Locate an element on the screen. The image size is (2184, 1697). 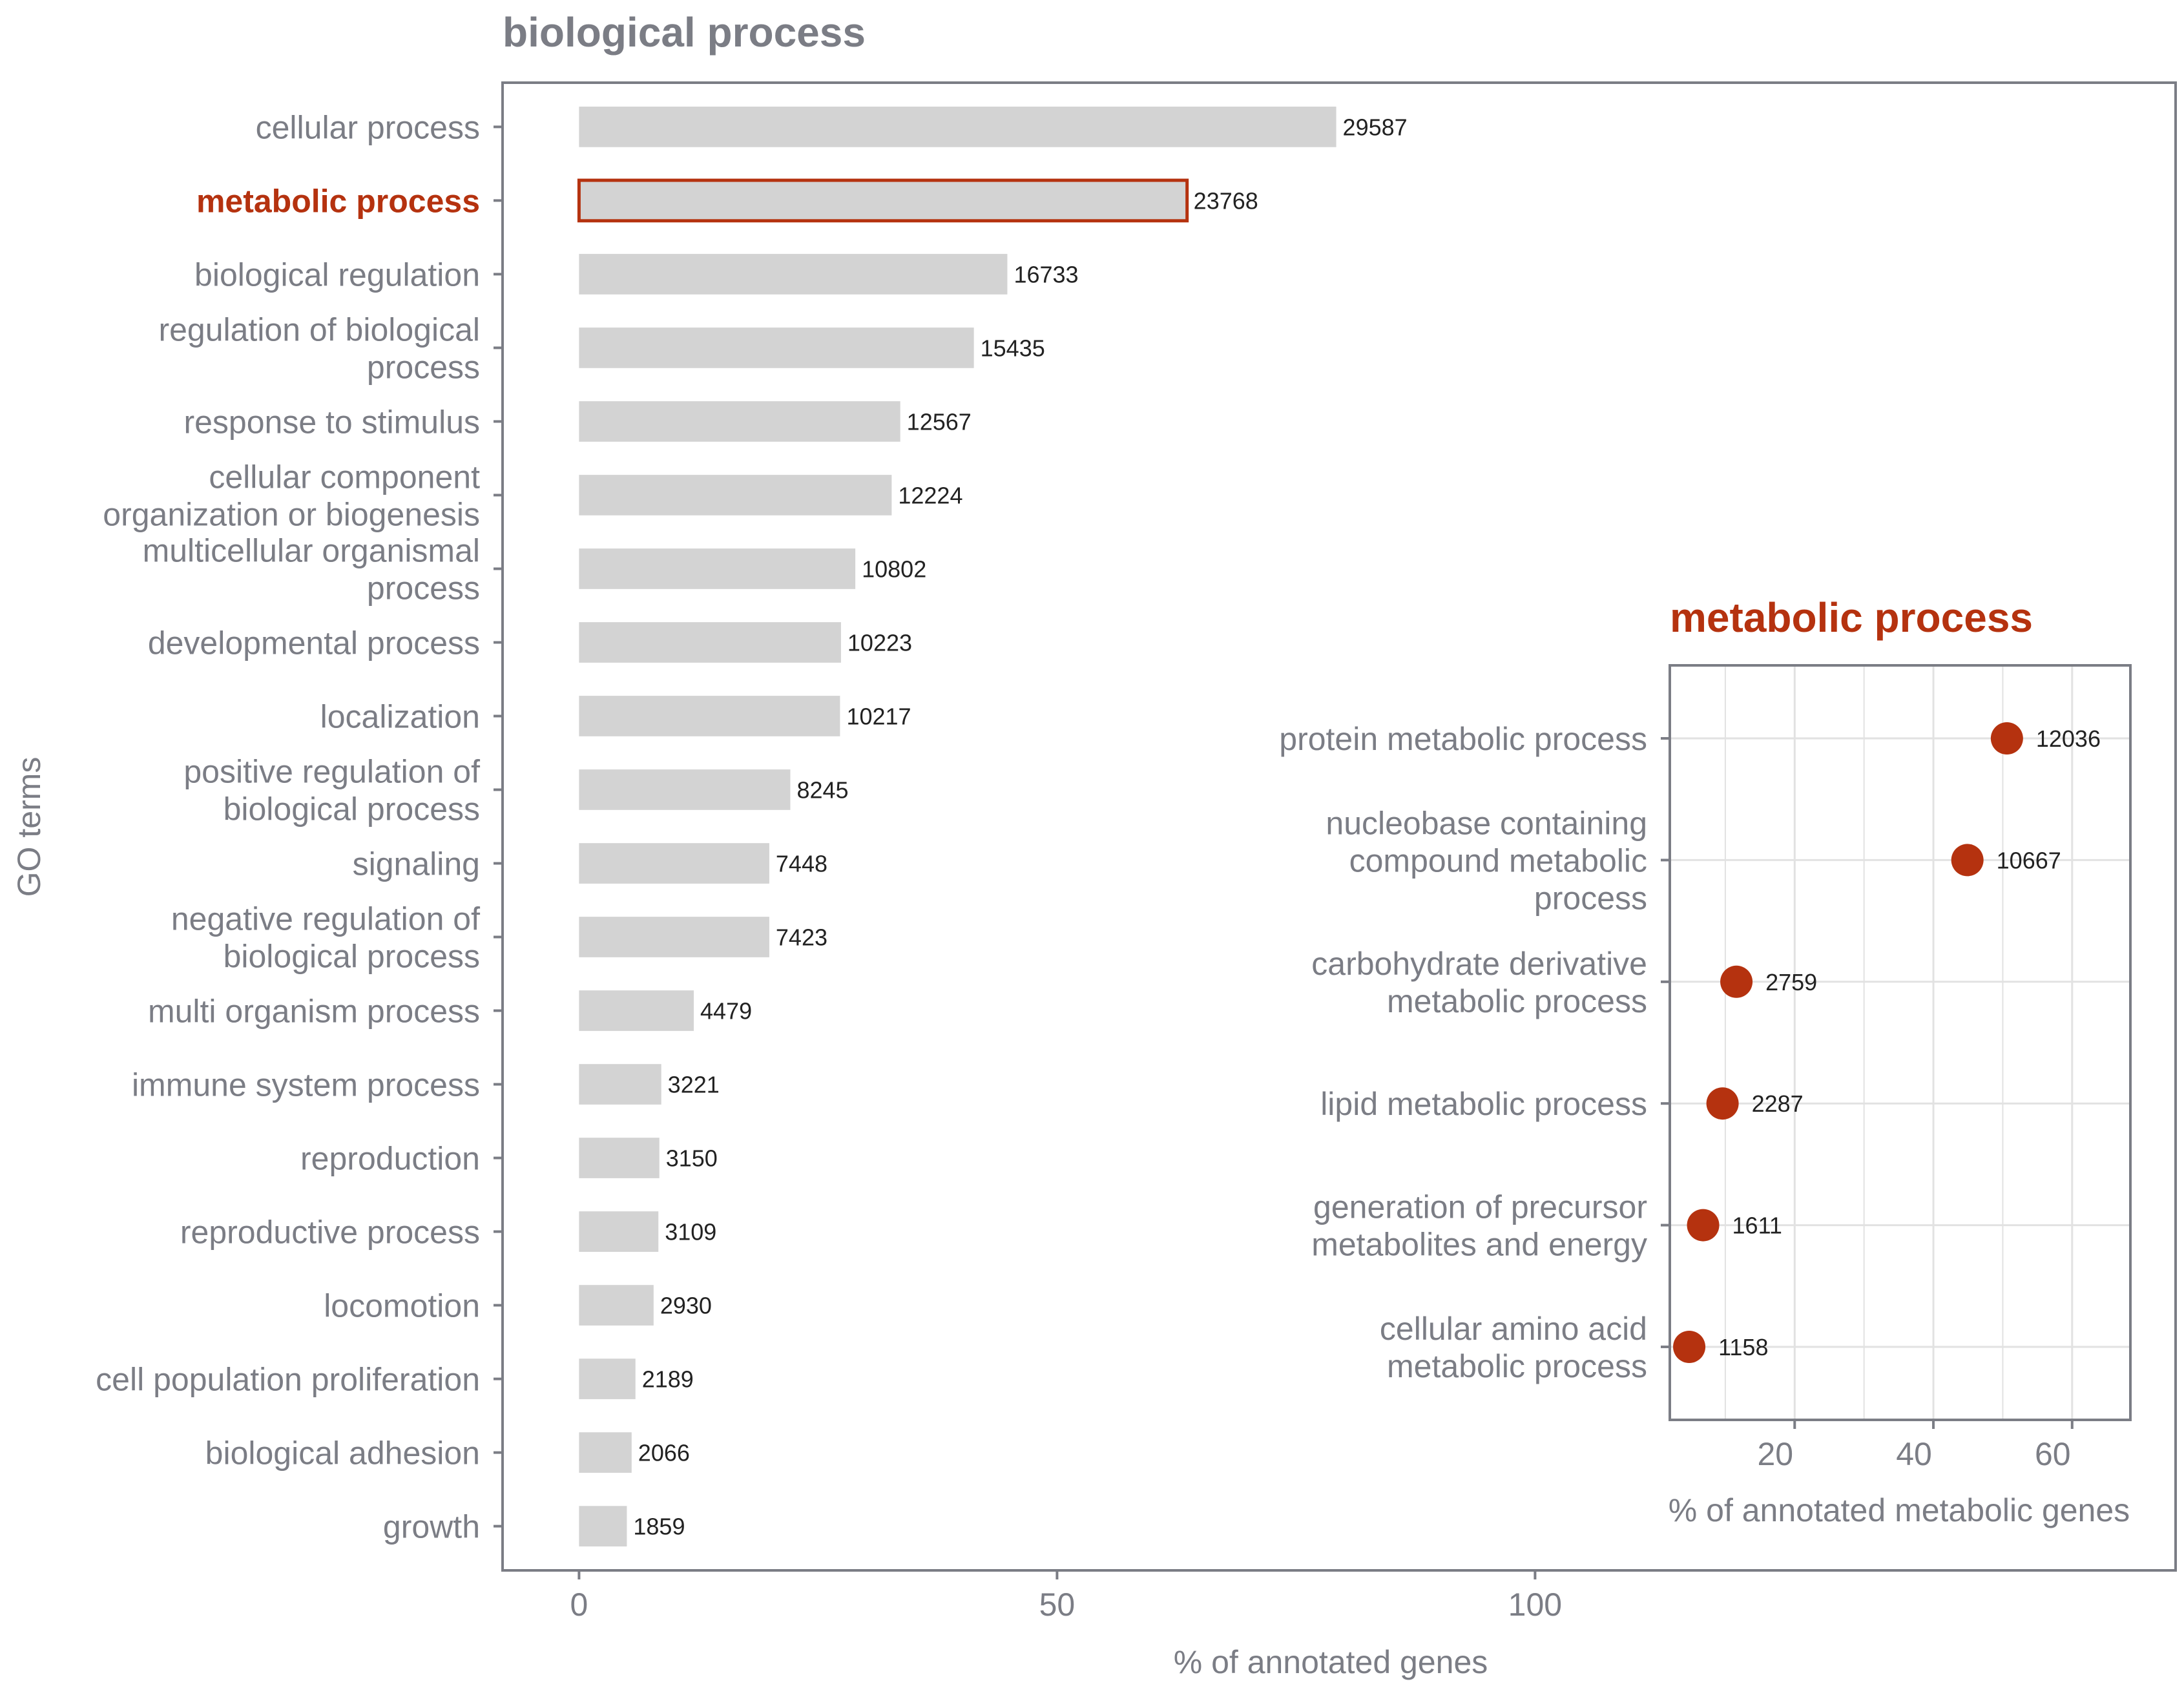
bar-count-label: 4479 is located at coordinates (726, 1011).